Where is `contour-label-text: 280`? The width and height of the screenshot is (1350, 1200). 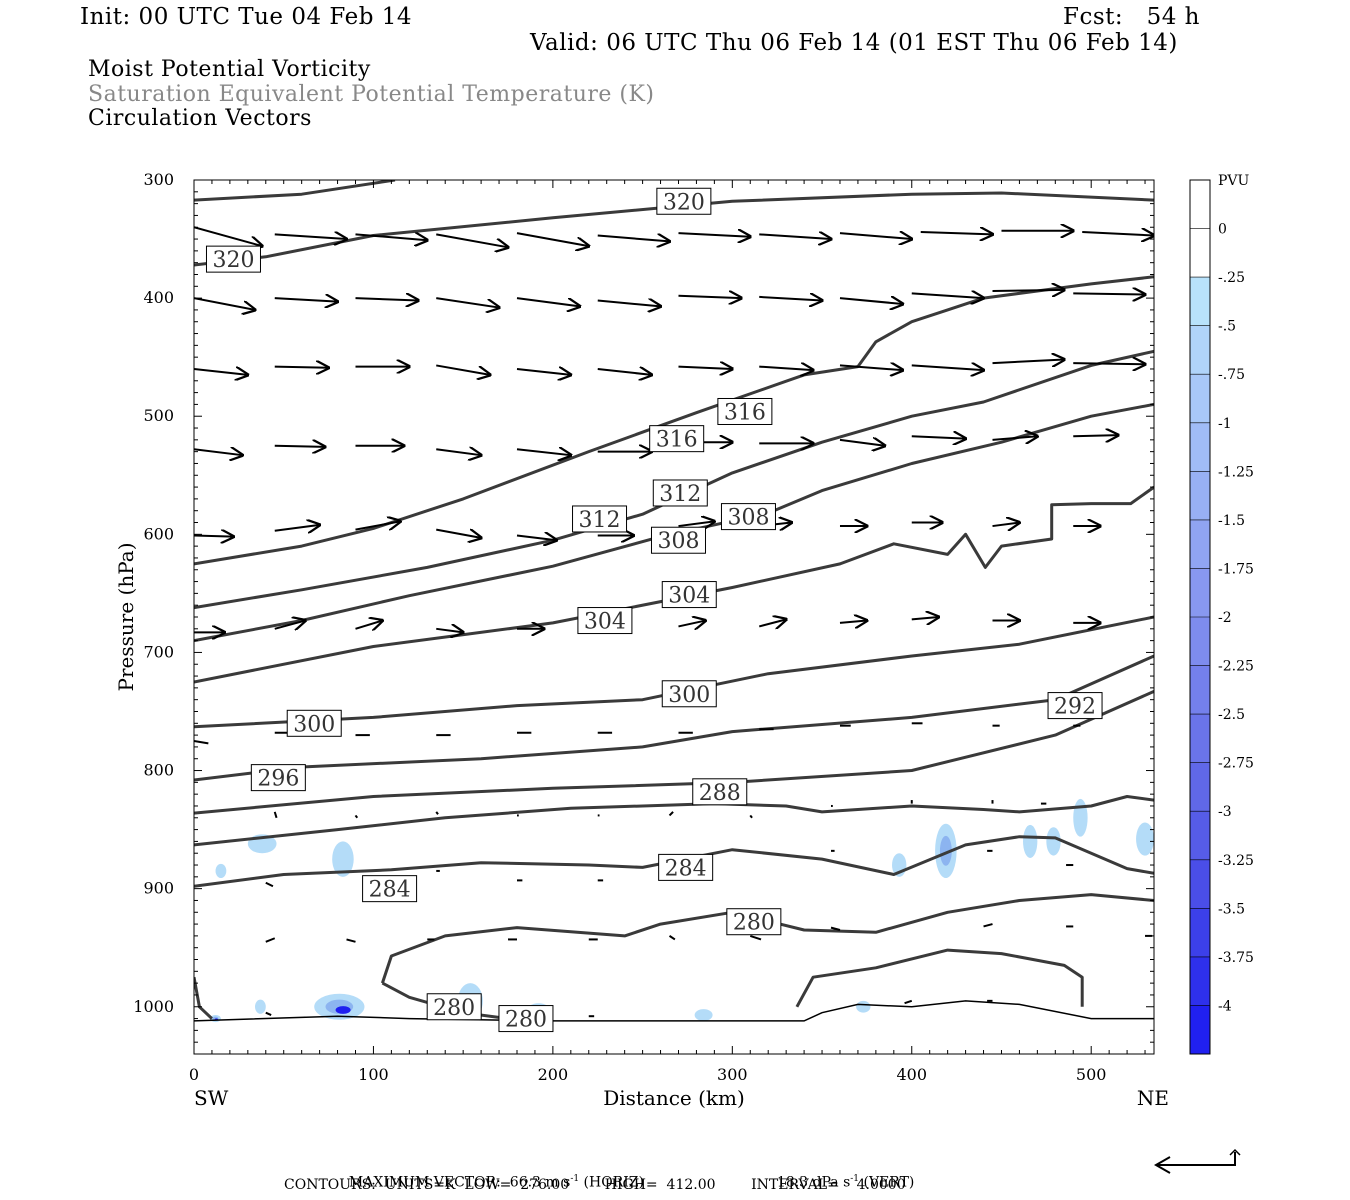
contour-label-text: 280 is located at coordinates (754, 923).